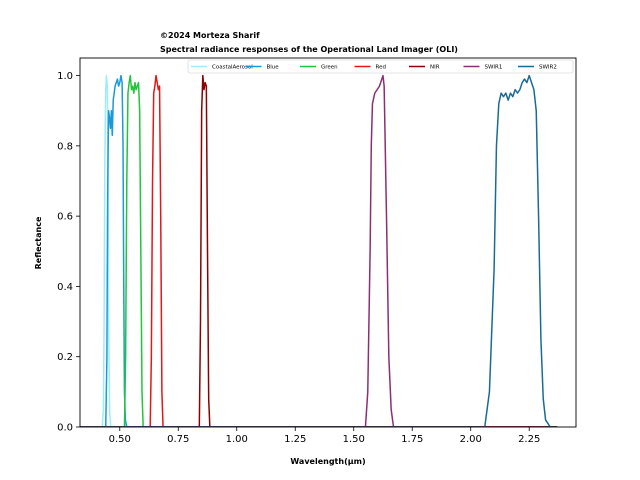  I want to click on x-tick-label: 1.50, so click(354, 439).